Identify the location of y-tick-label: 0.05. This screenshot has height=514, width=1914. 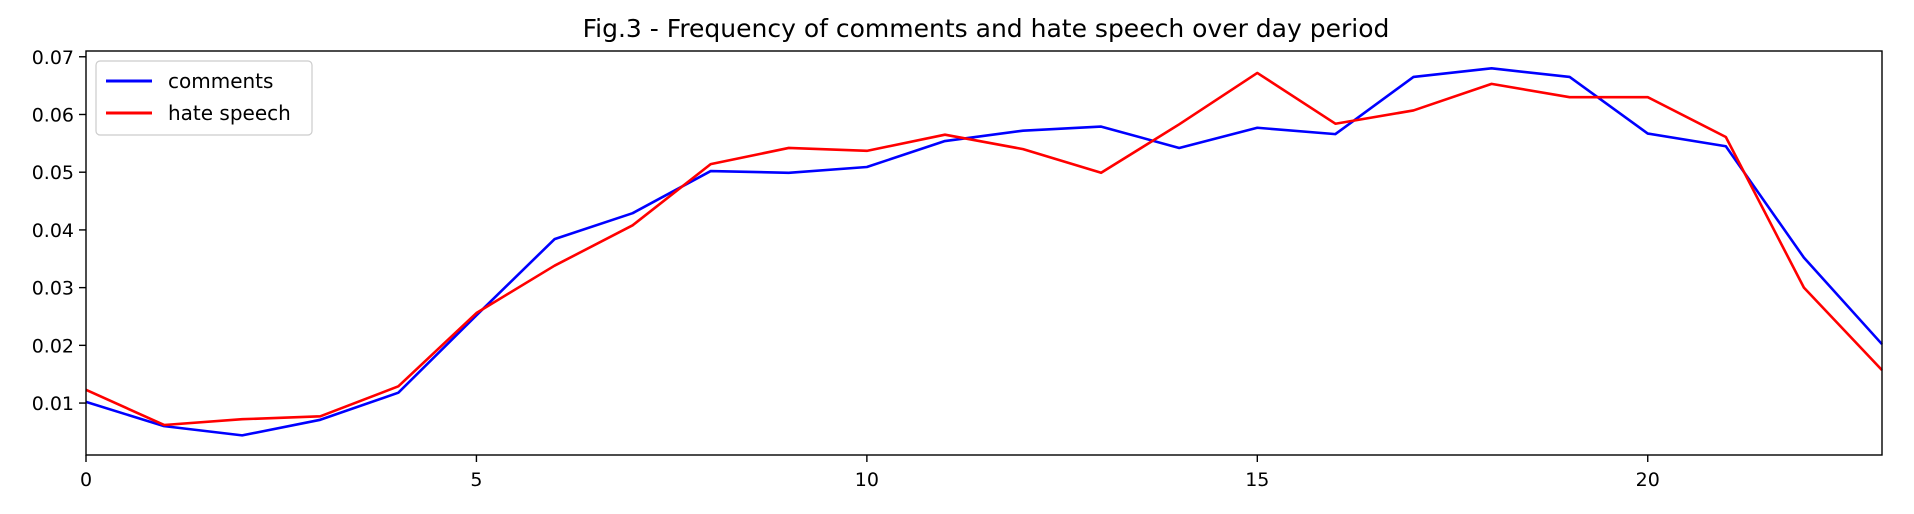
(53, 173).